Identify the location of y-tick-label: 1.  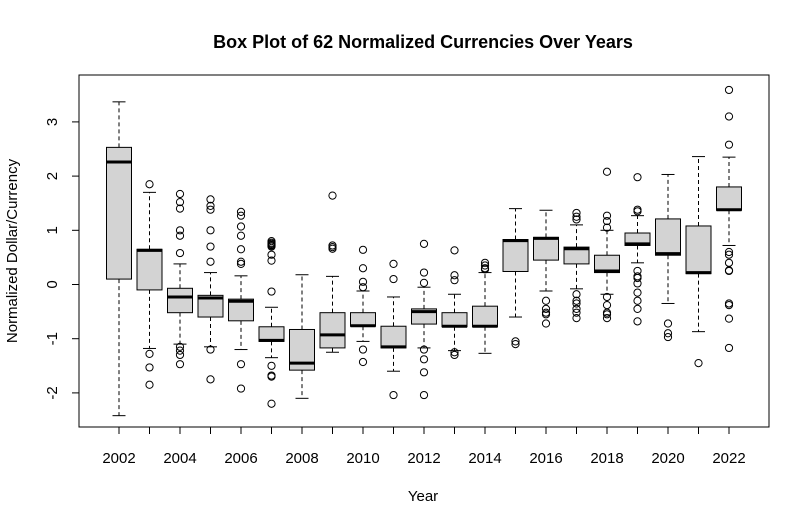
(52, 230).